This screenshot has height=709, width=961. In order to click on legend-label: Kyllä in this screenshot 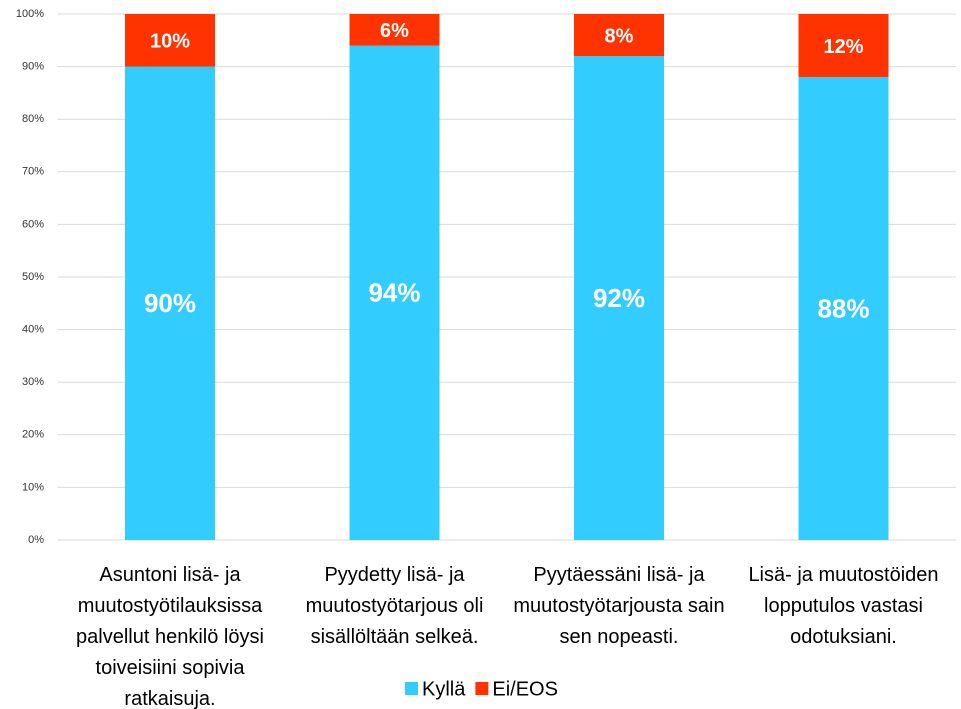, I will do `click(444, 689)`.